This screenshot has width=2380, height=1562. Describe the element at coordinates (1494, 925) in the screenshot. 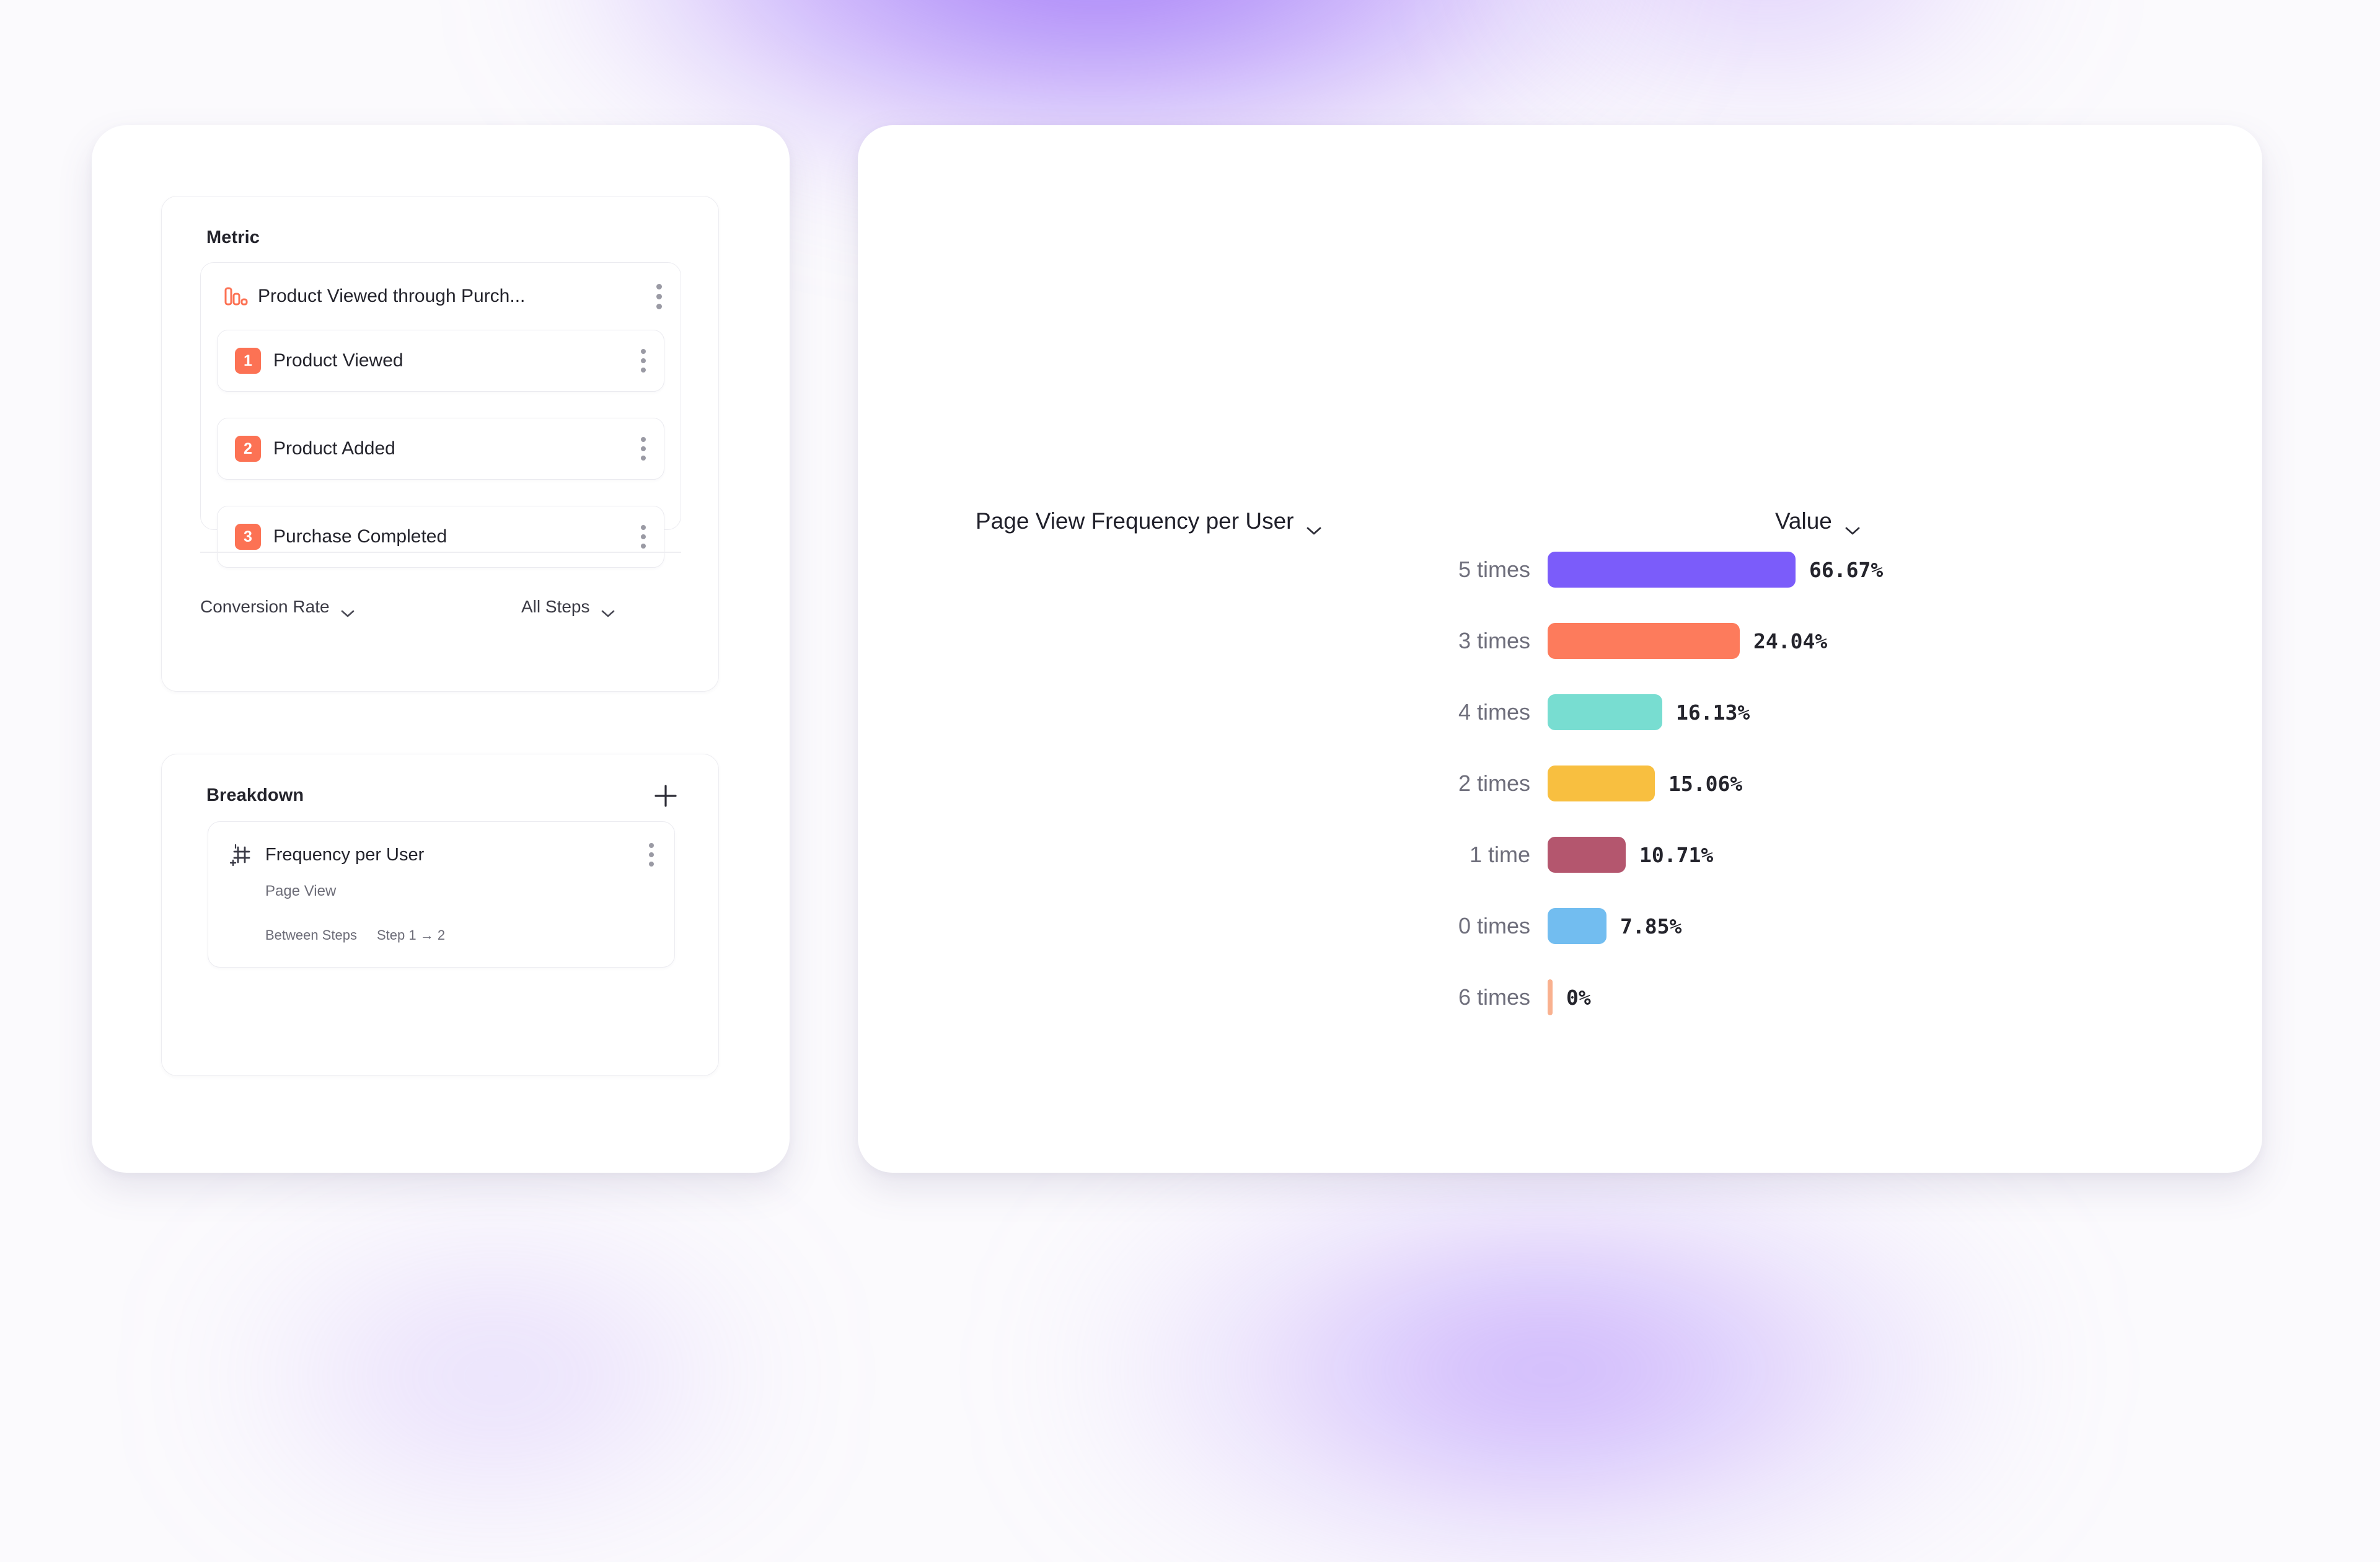

I see `bar-category-label: 0 times` at that location.